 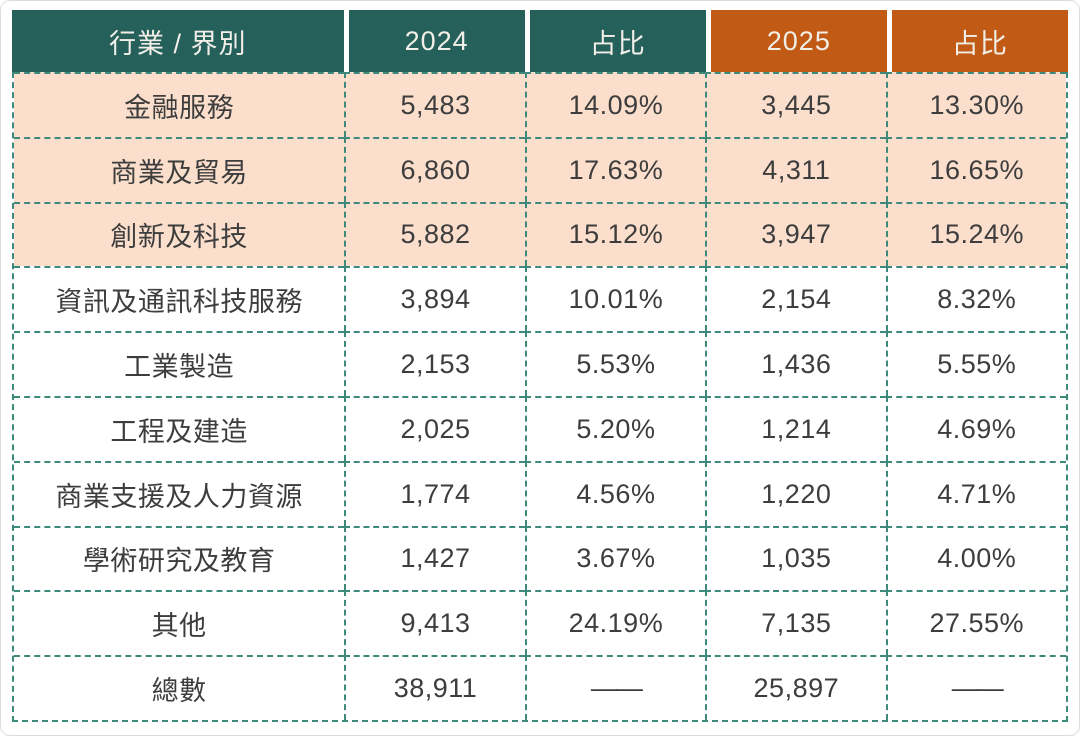 I want to click on cell-share-2024-dash: ——, so click(x=615, y=687).